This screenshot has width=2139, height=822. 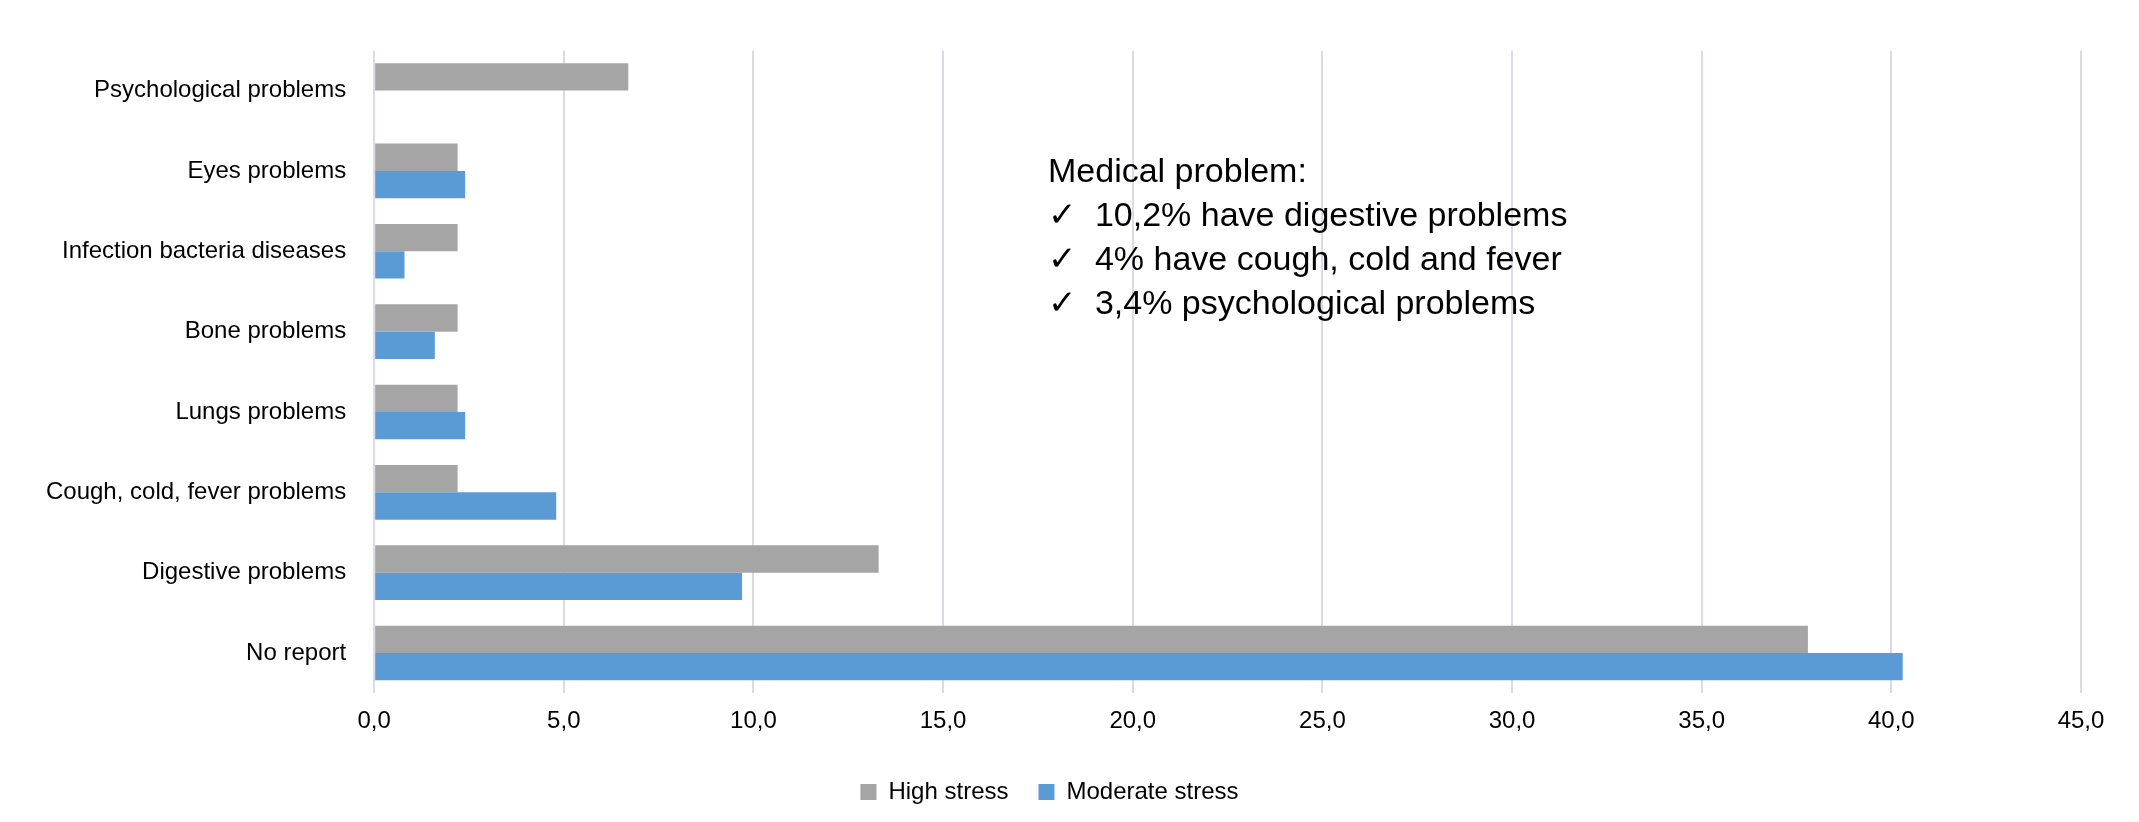 I want to click on y-tick-label: Cough, cold, fever problems, so click(x=196, y=490).